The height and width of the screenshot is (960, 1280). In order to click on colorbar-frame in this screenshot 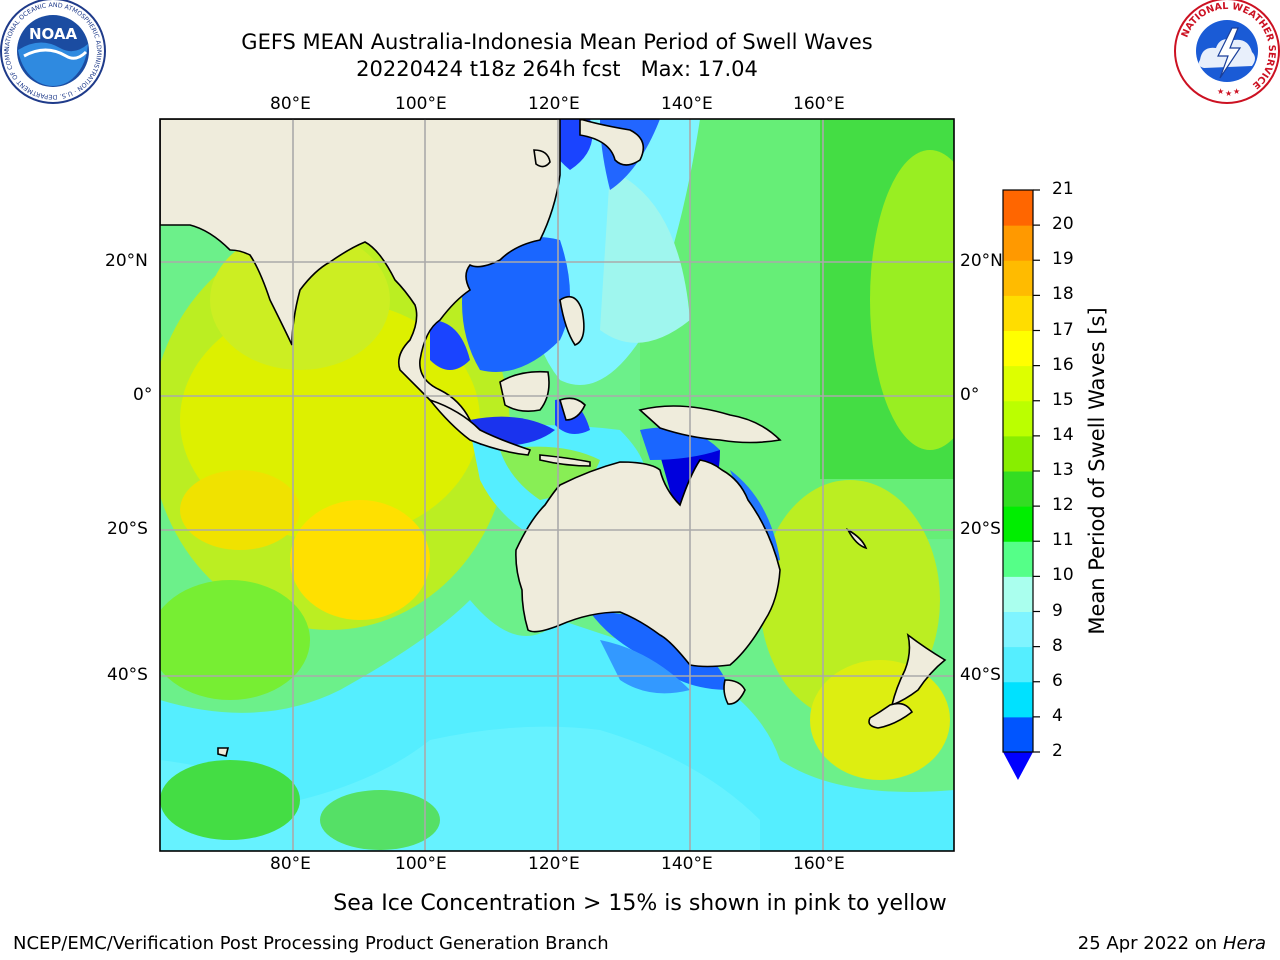, I will do `click(1018, 471)`.